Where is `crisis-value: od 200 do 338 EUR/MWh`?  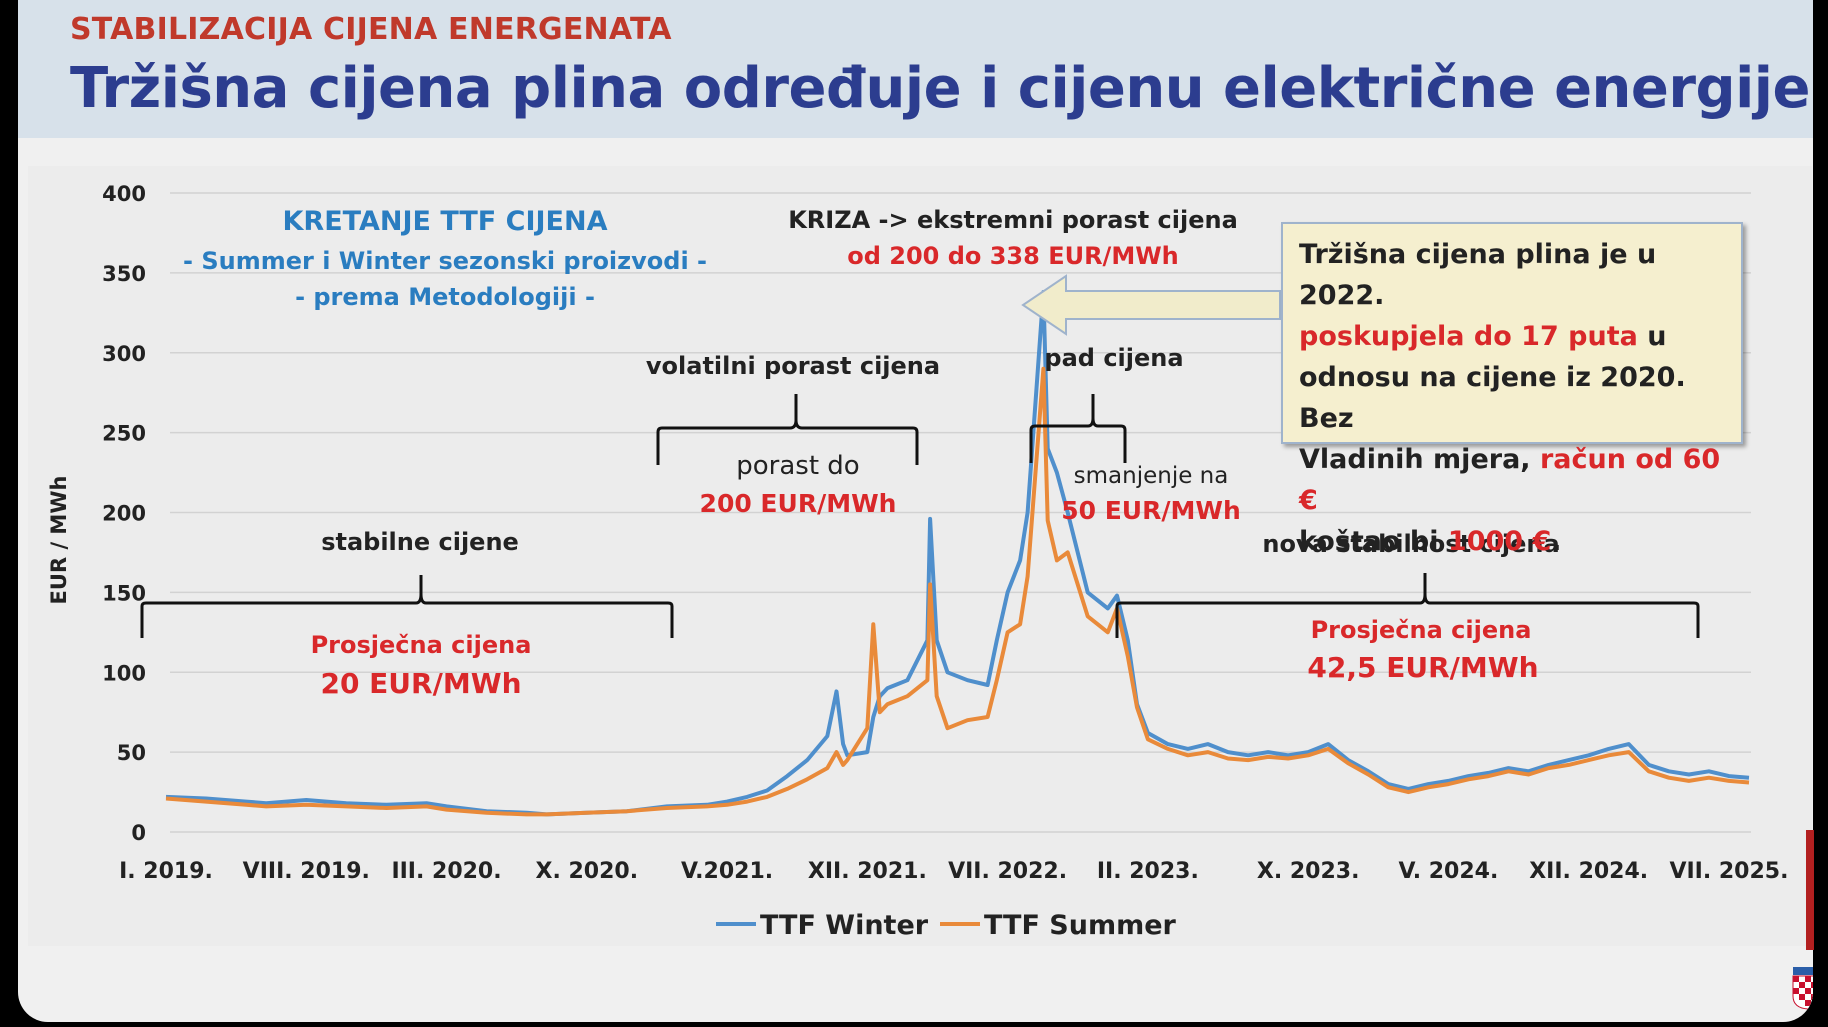 crisis-value: od 200 do 338 EUR/MWh is located at coordinates (1013, 256).